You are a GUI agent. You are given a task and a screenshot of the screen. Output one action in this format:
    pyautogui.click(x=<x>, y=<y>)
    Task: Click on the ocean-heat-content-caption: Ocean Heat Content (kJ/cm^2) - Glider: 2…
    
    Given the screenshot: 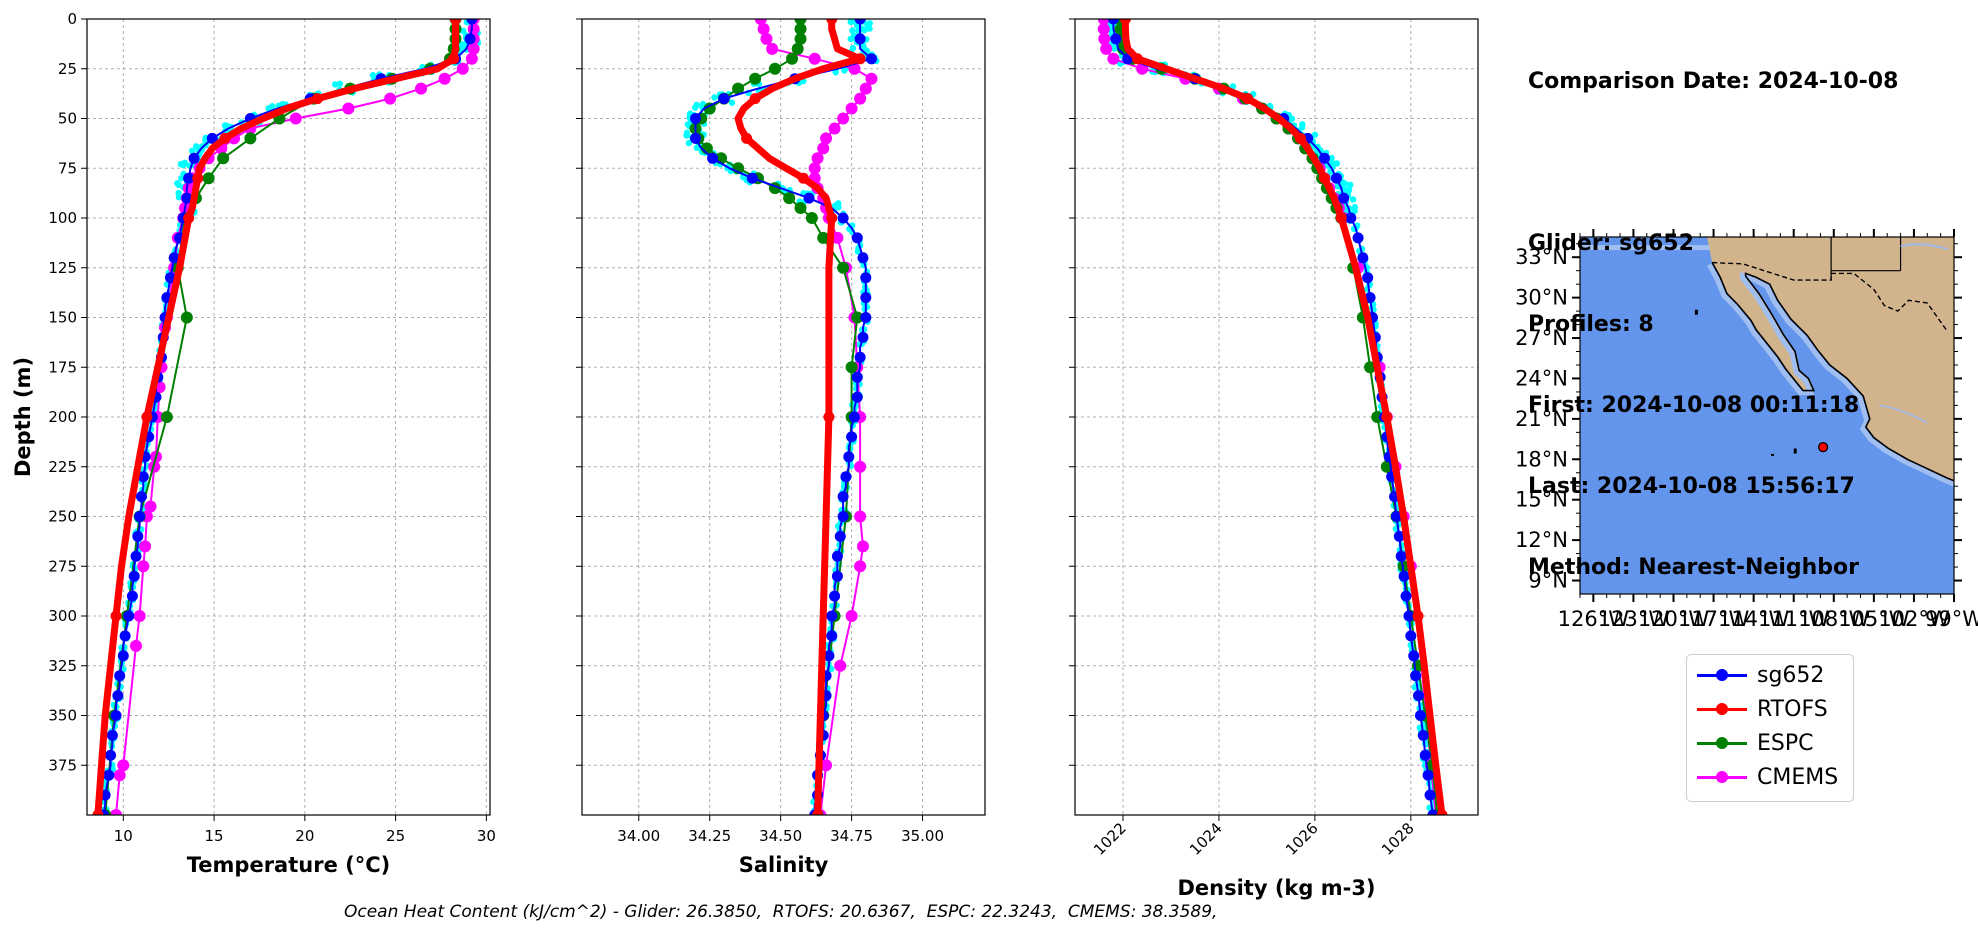 What is the action you would take?
    pyautogui.click(x=781, y=912)
    